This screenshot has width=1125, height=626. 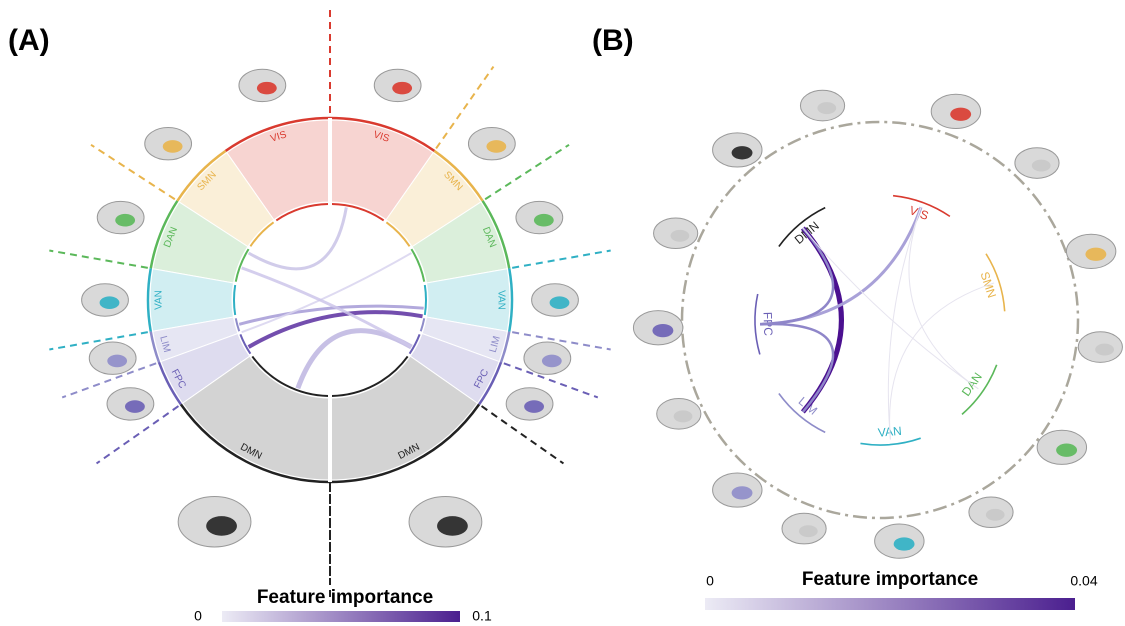 What do you see at coordinates (29, 40) in the screenshot?
I see `panel-label: (A)` at bounding box center [29, 40].